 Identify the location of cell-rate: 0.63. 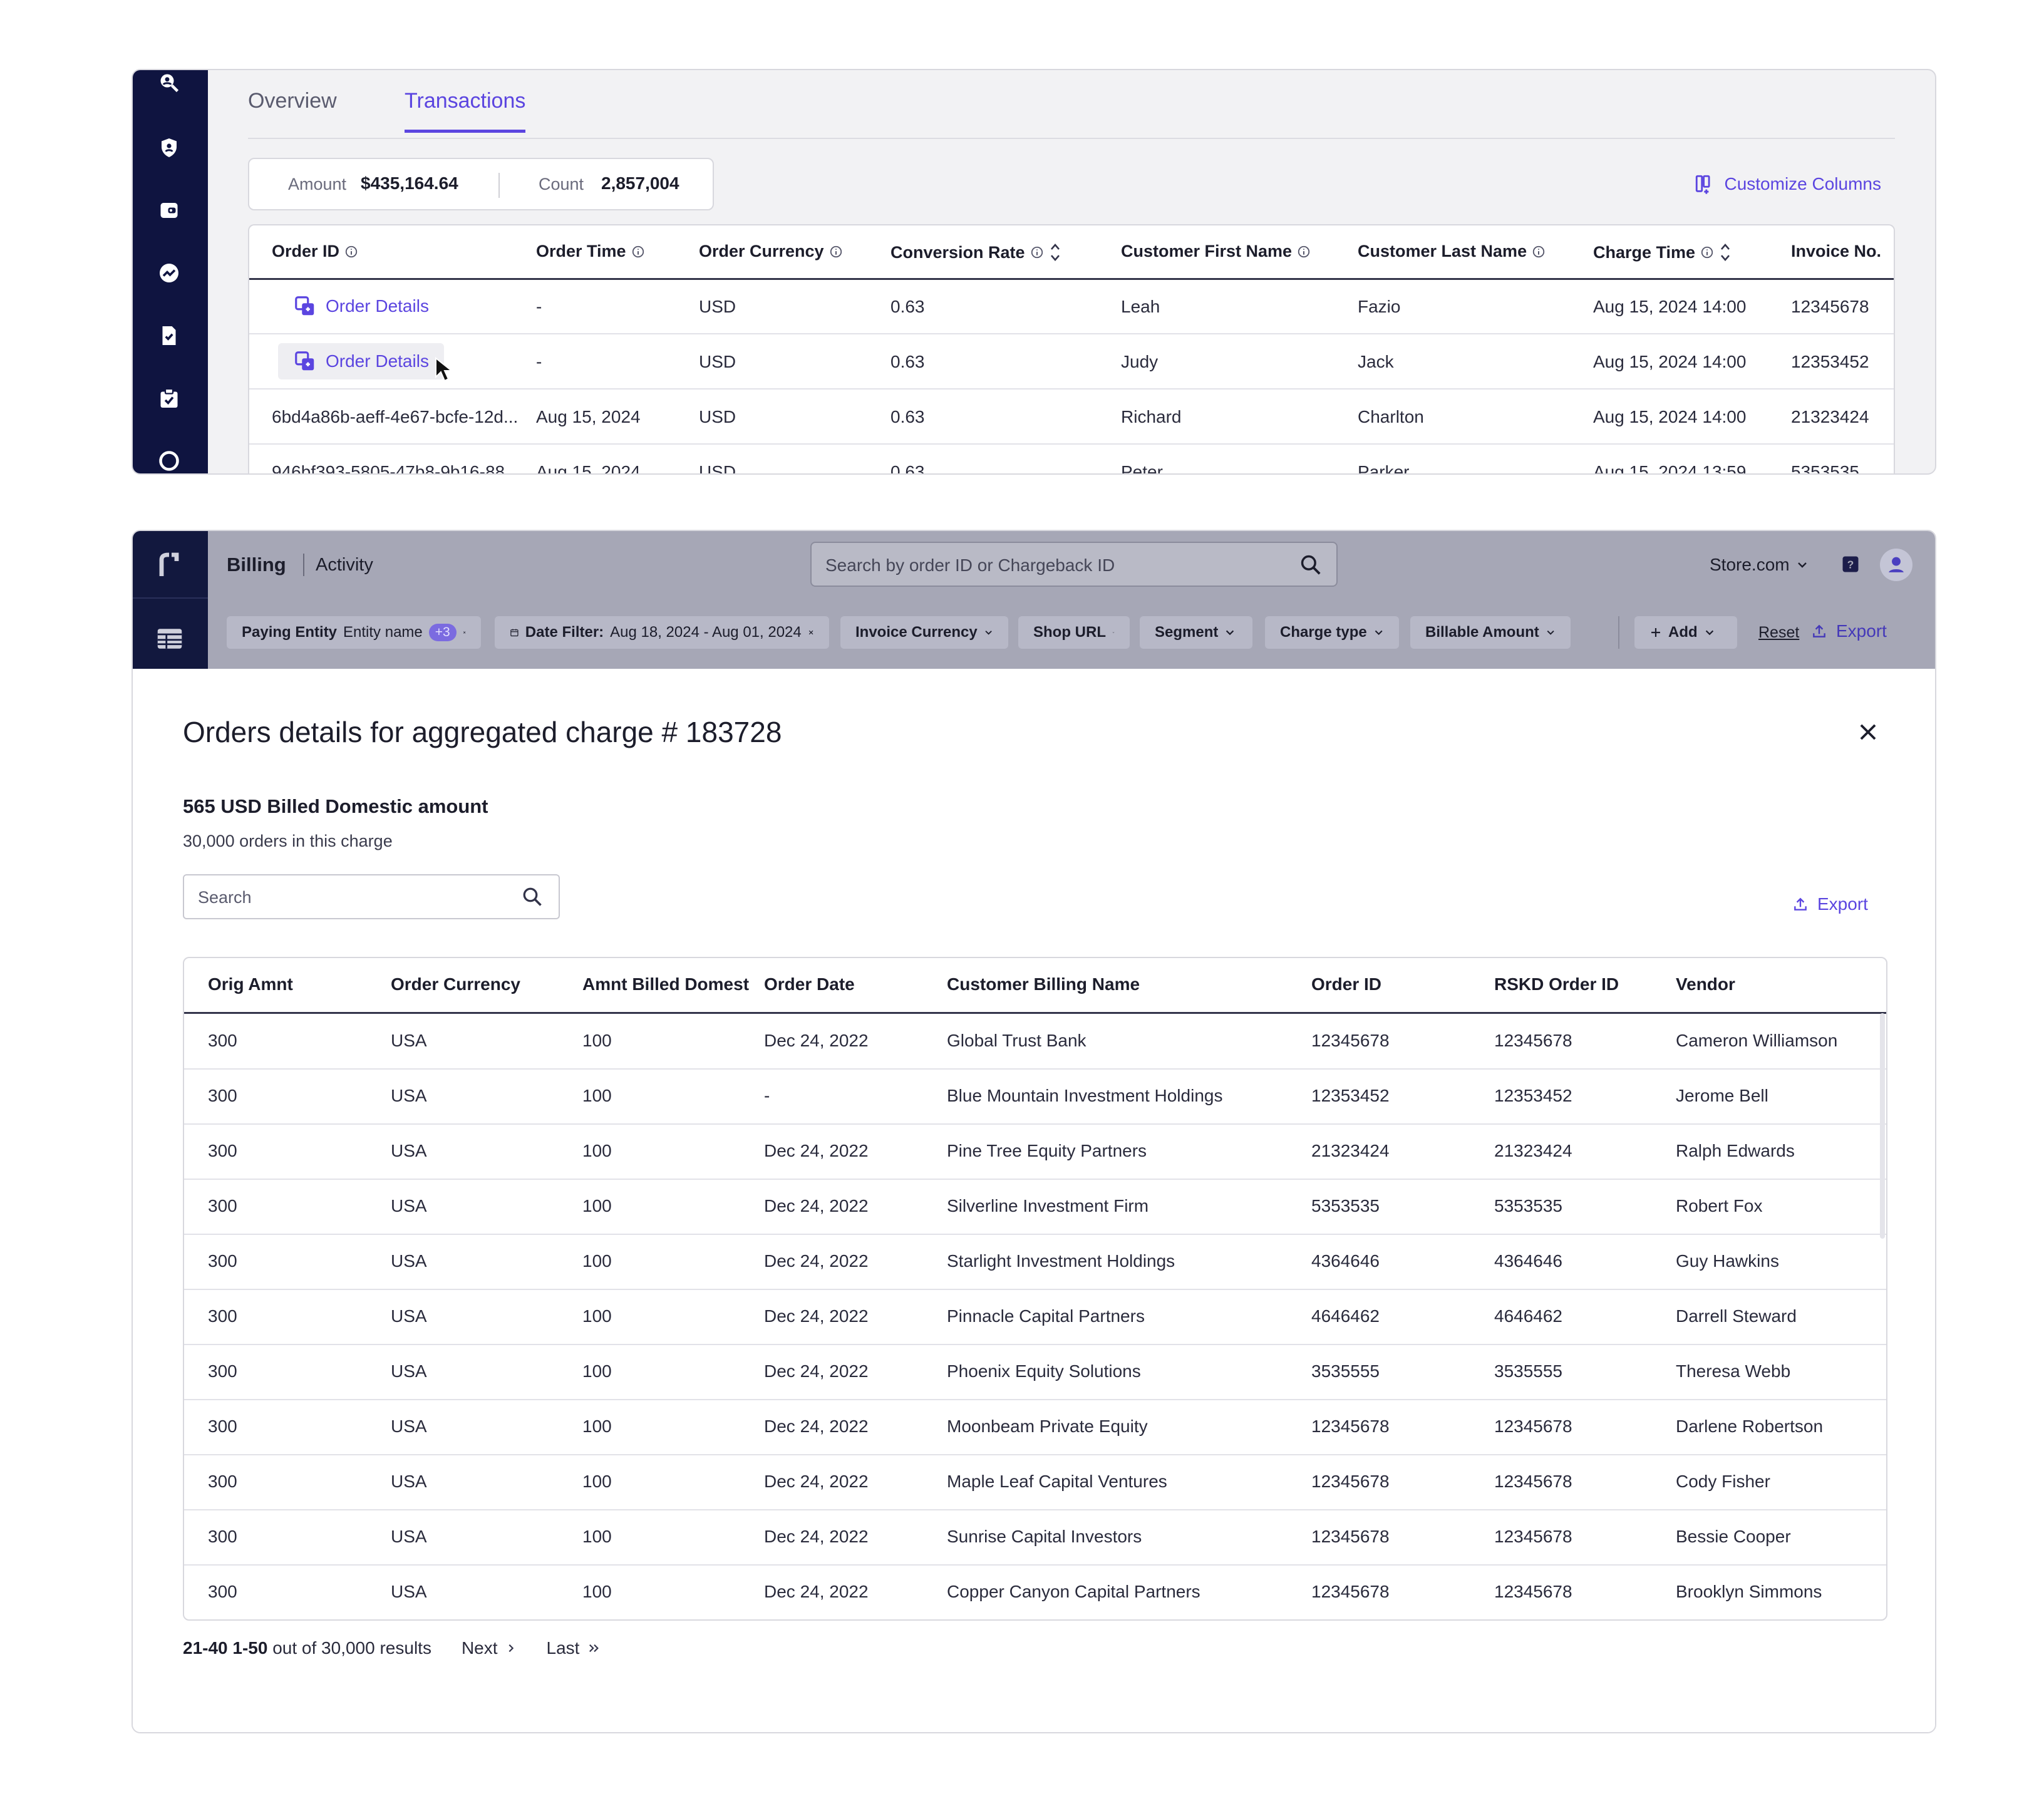
(907, 361).